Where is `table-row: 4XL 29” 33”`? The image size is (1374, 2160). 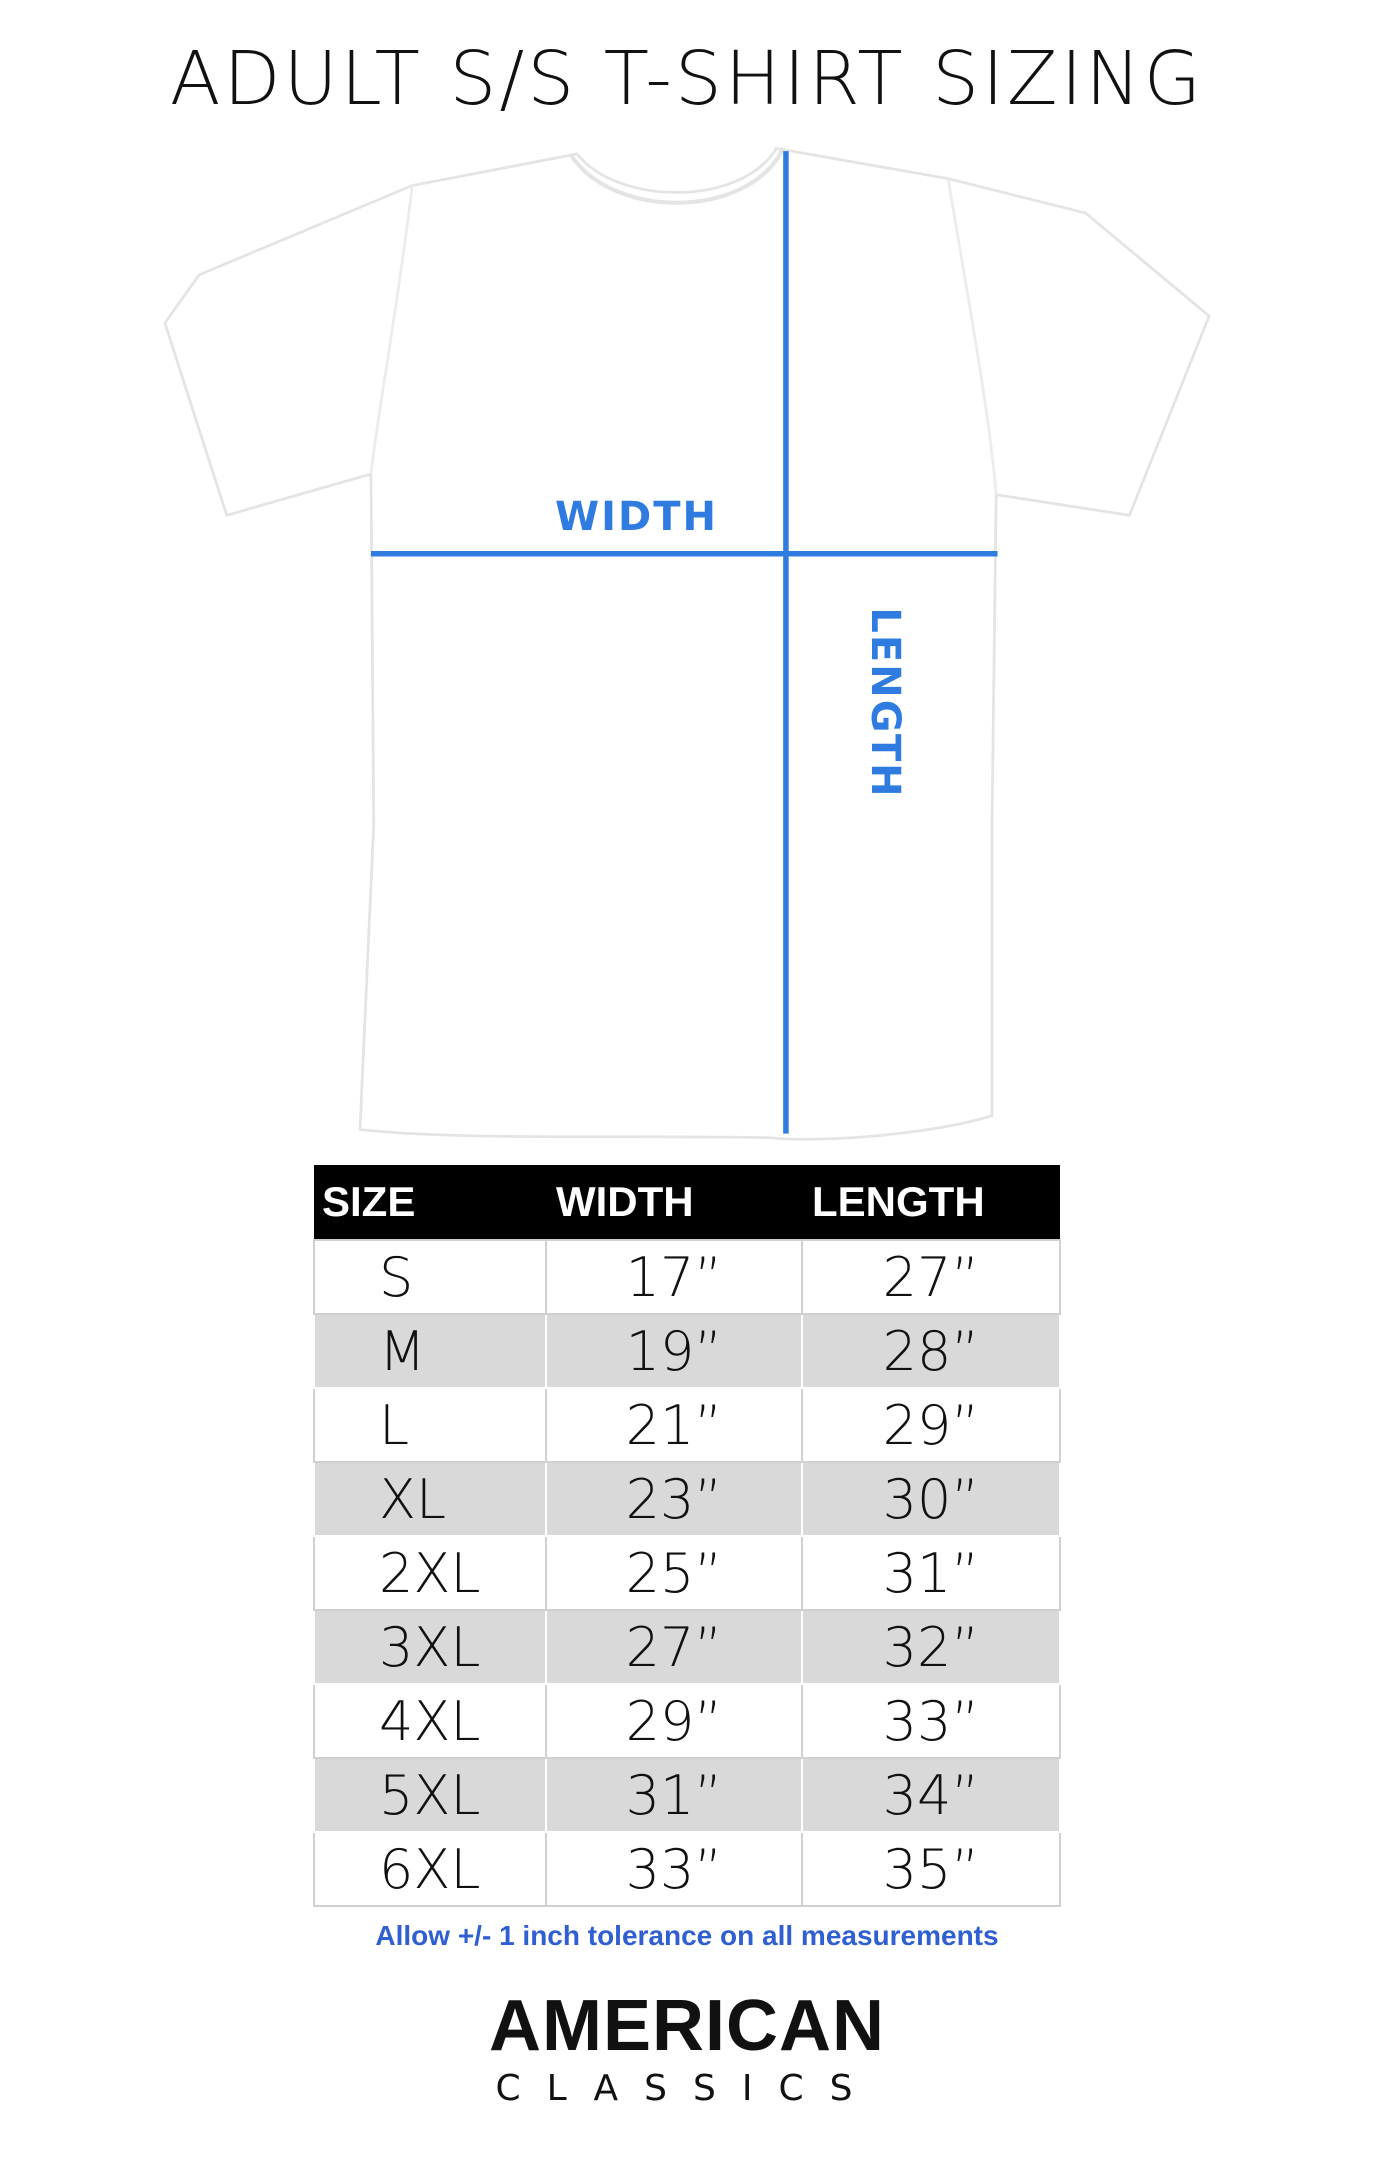 table-row: 4XL 29” 33” is located at coordinates (687, 1721).